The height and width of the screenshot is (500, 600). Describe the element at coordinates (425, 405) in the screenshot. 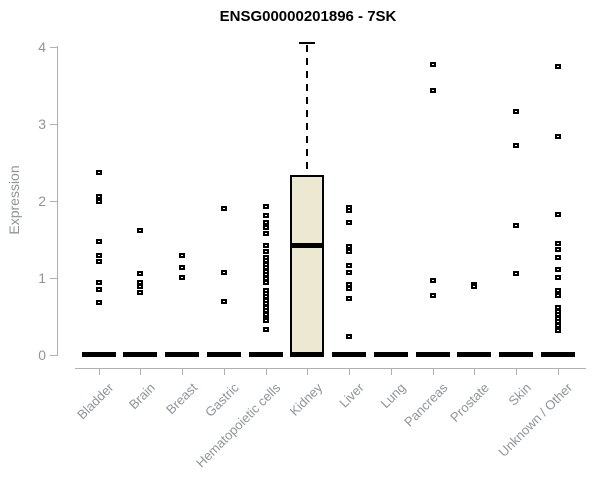

I see `x-tick-label: Pancreas` at that location.